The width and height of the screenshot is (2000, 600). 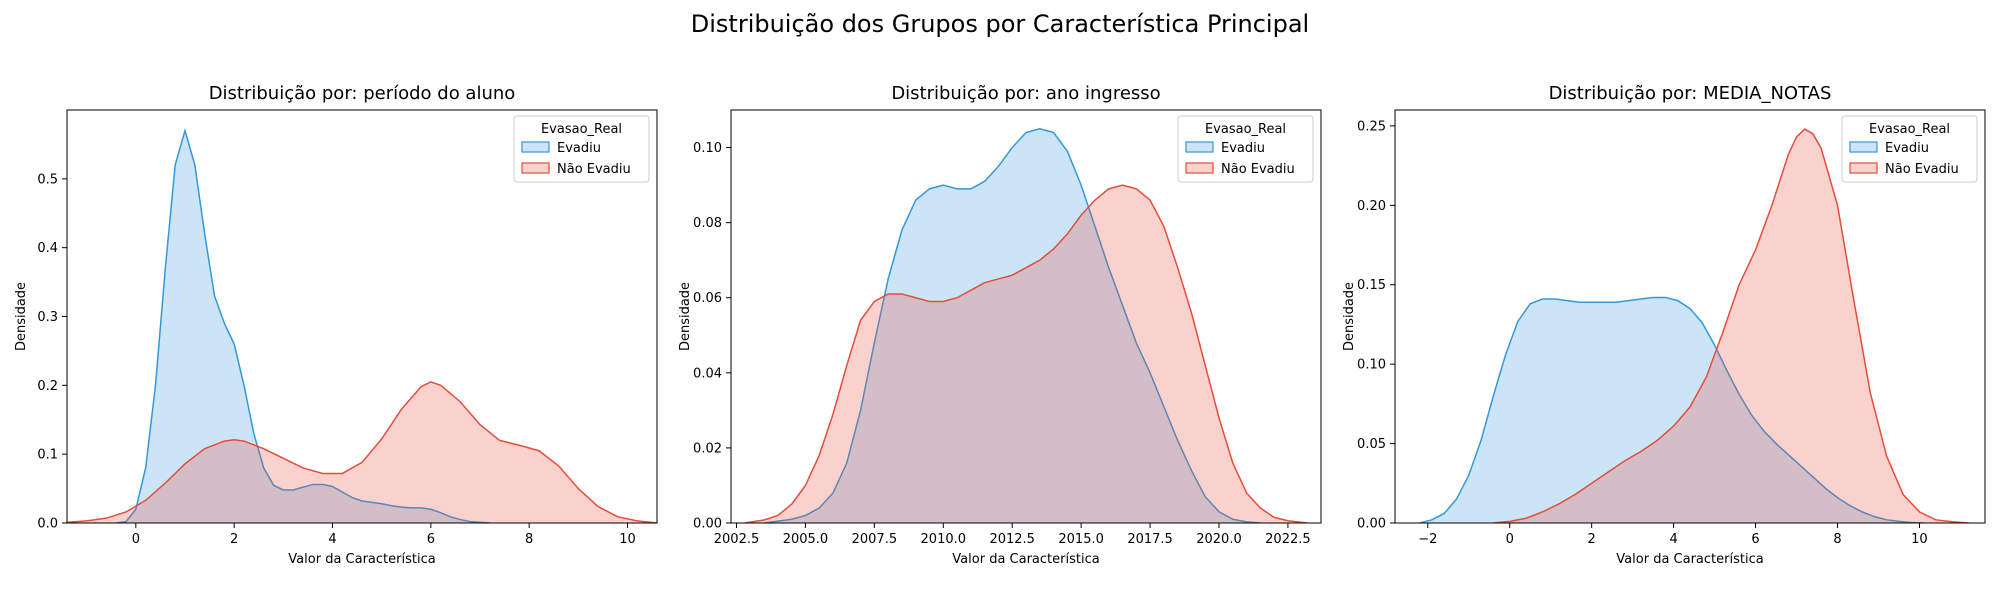 I want to click on y-tick-label: 0.15, so click(x=1371, y=285).